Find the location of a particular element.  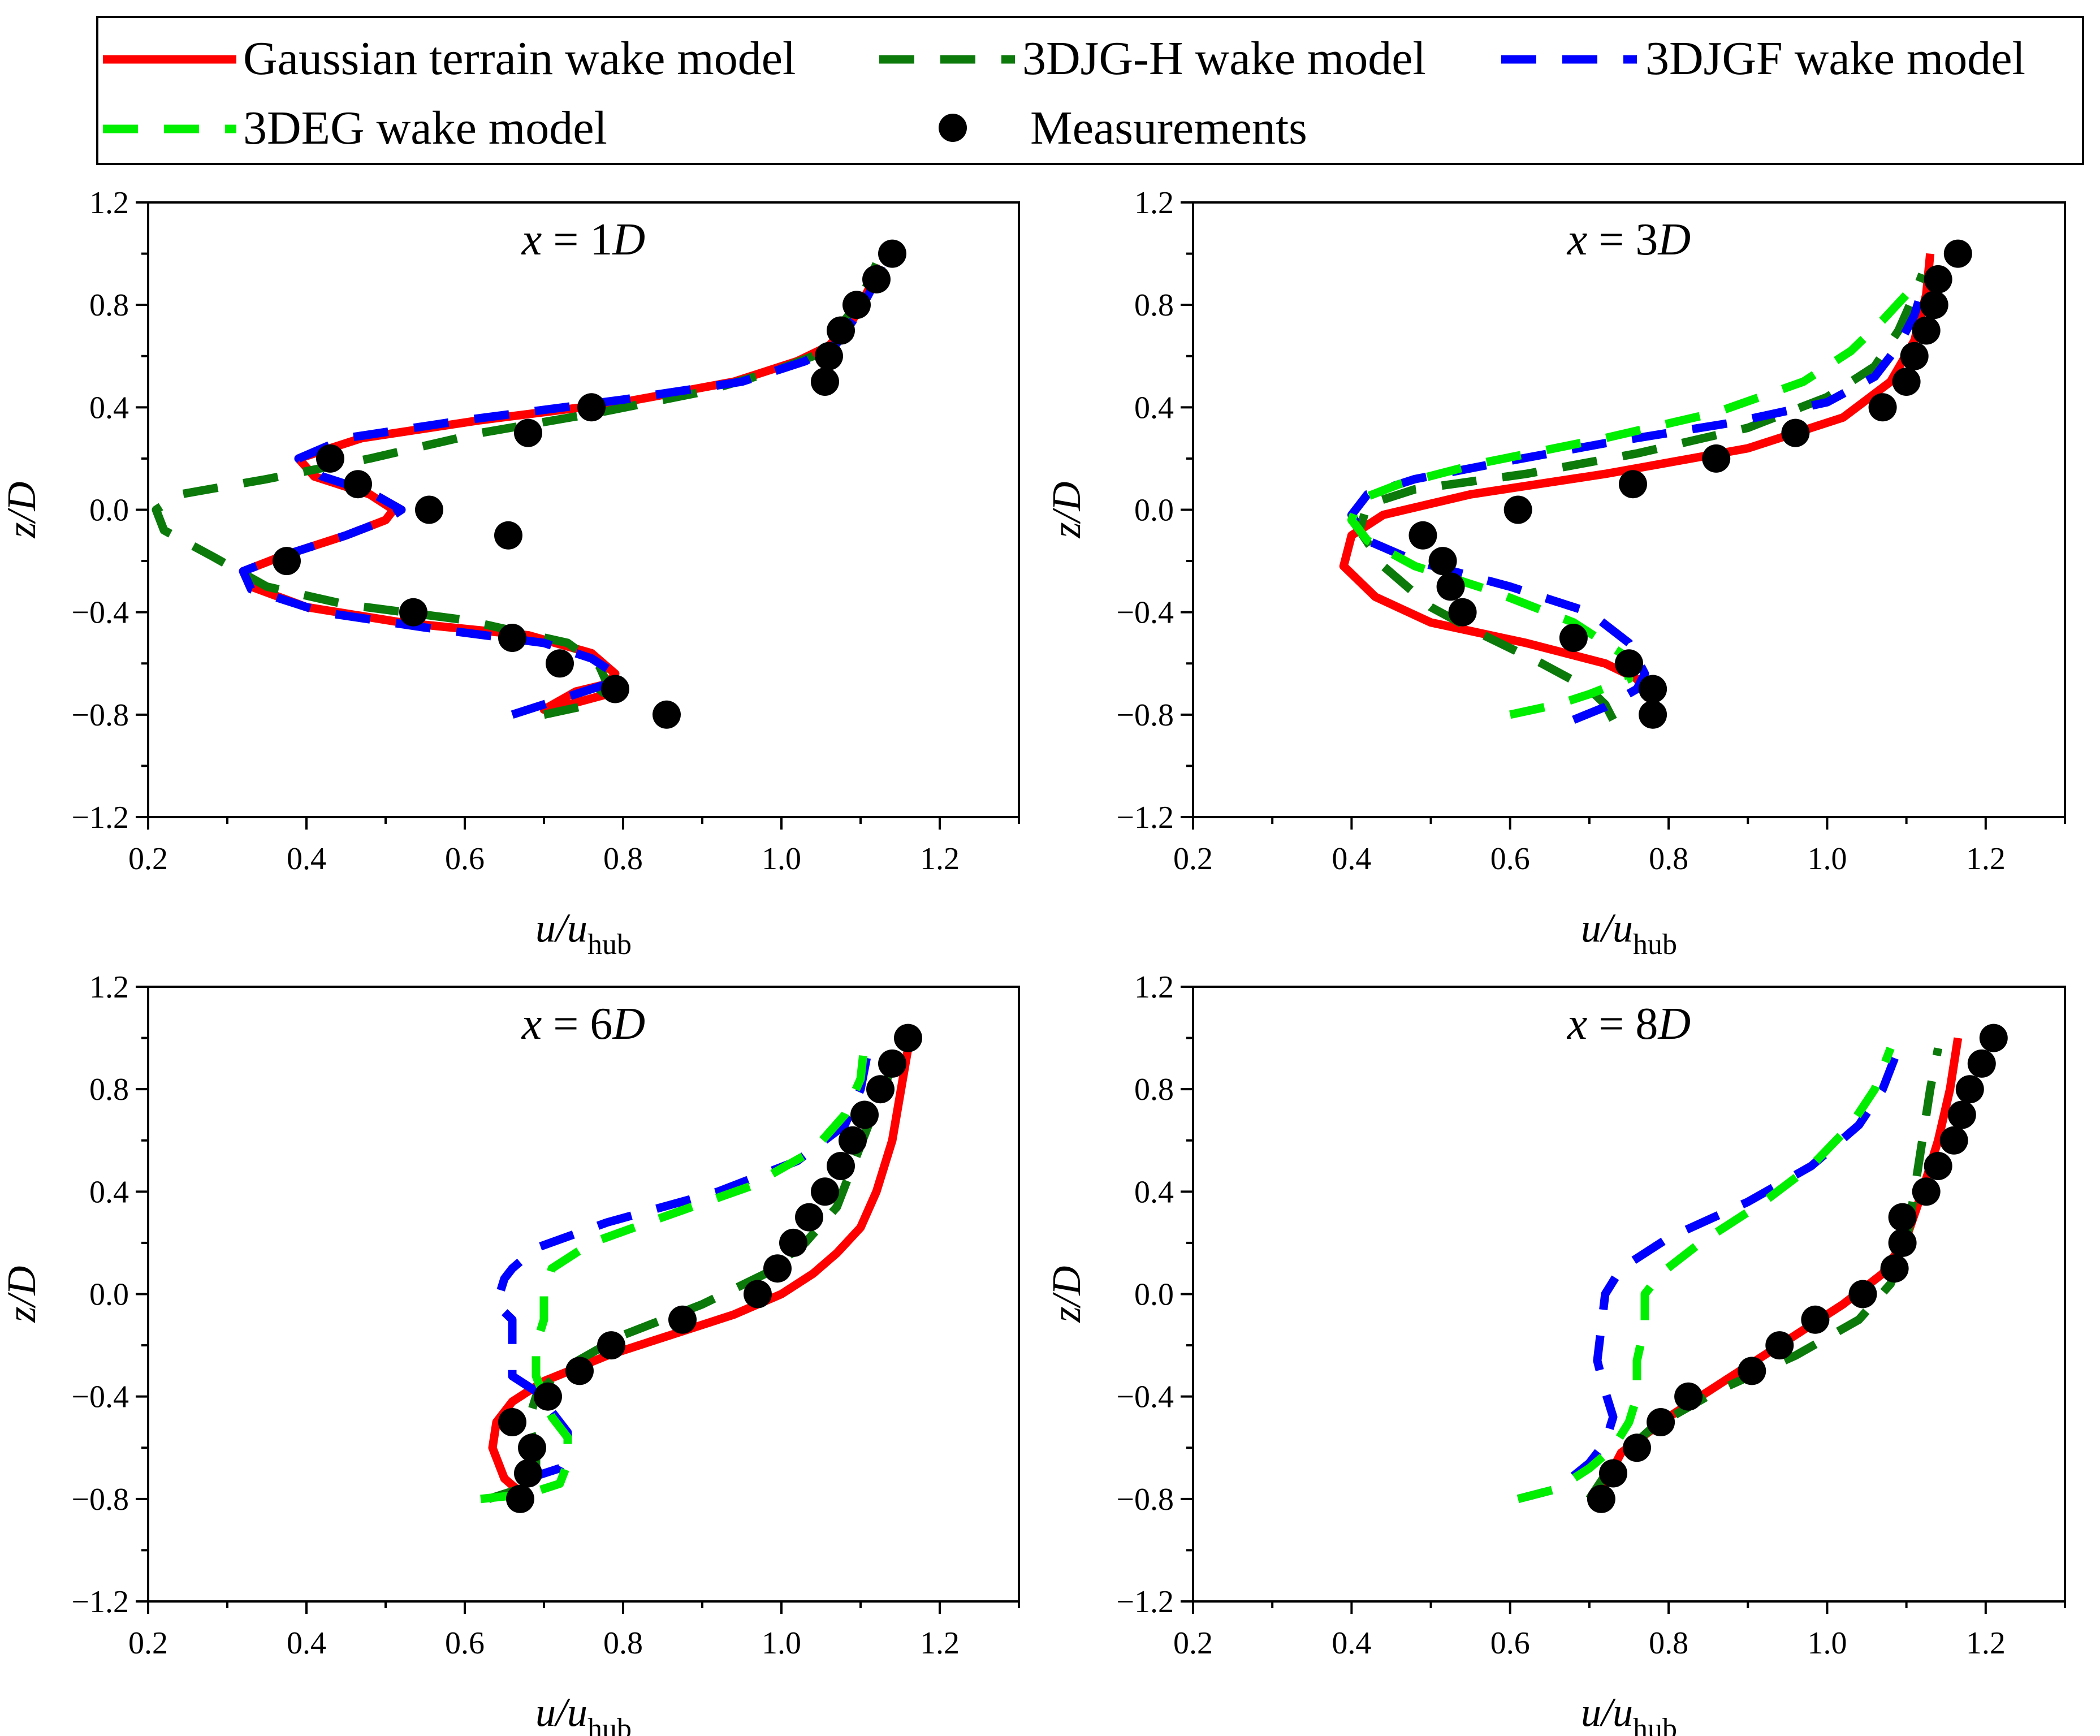

series-line-3deg-wake-model is located at coordinates (1705, 1275).